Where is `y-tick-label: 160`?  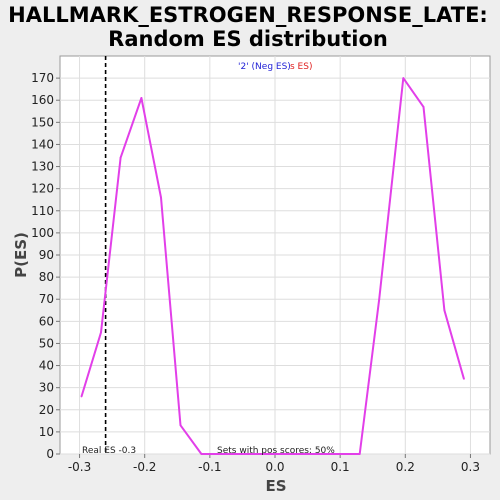 y-tick-label: 160 is located at coordinates (42, 100).